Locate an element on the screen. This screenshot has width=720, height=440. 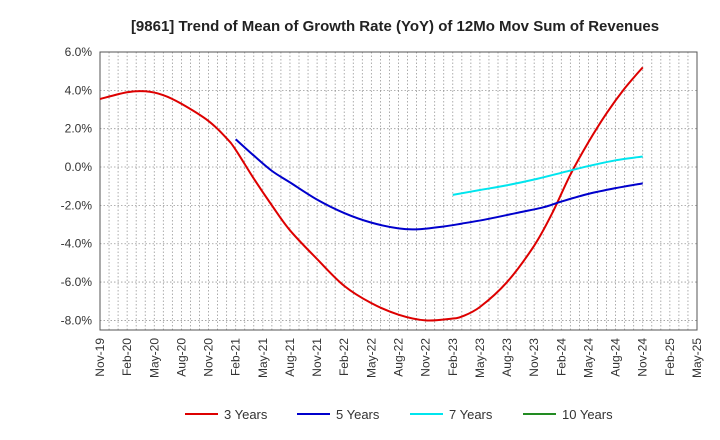
x-tick-label: Aug-20 is located at coordinates (181, 357).